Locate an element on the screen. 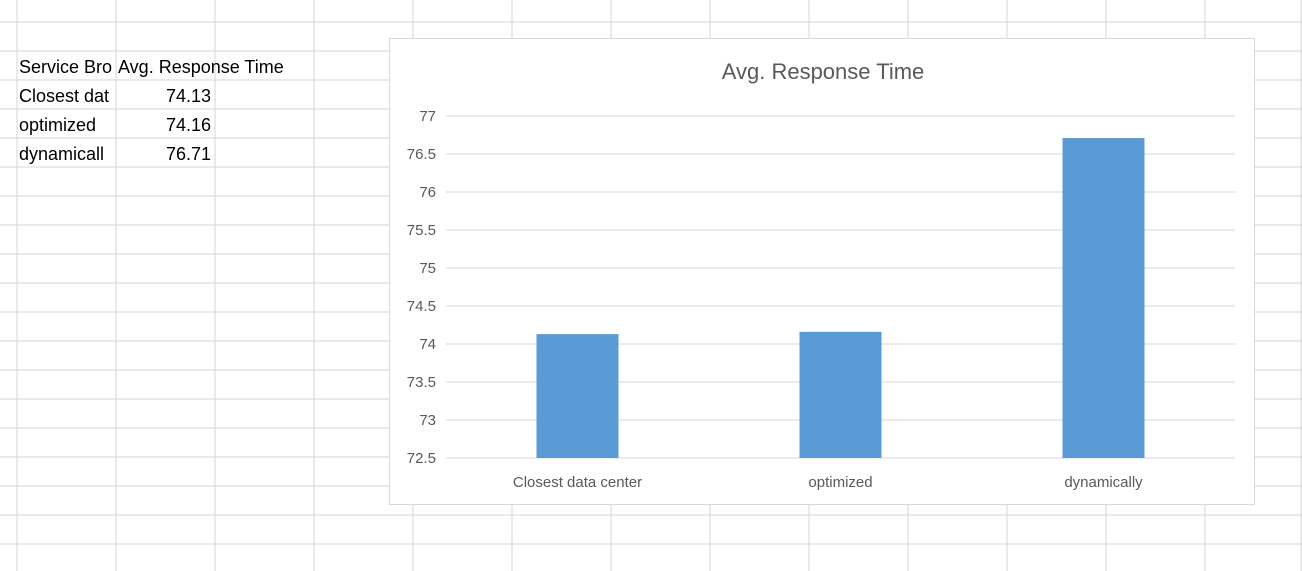  x-tick-label: optimized is located at coordinates (840, 482).